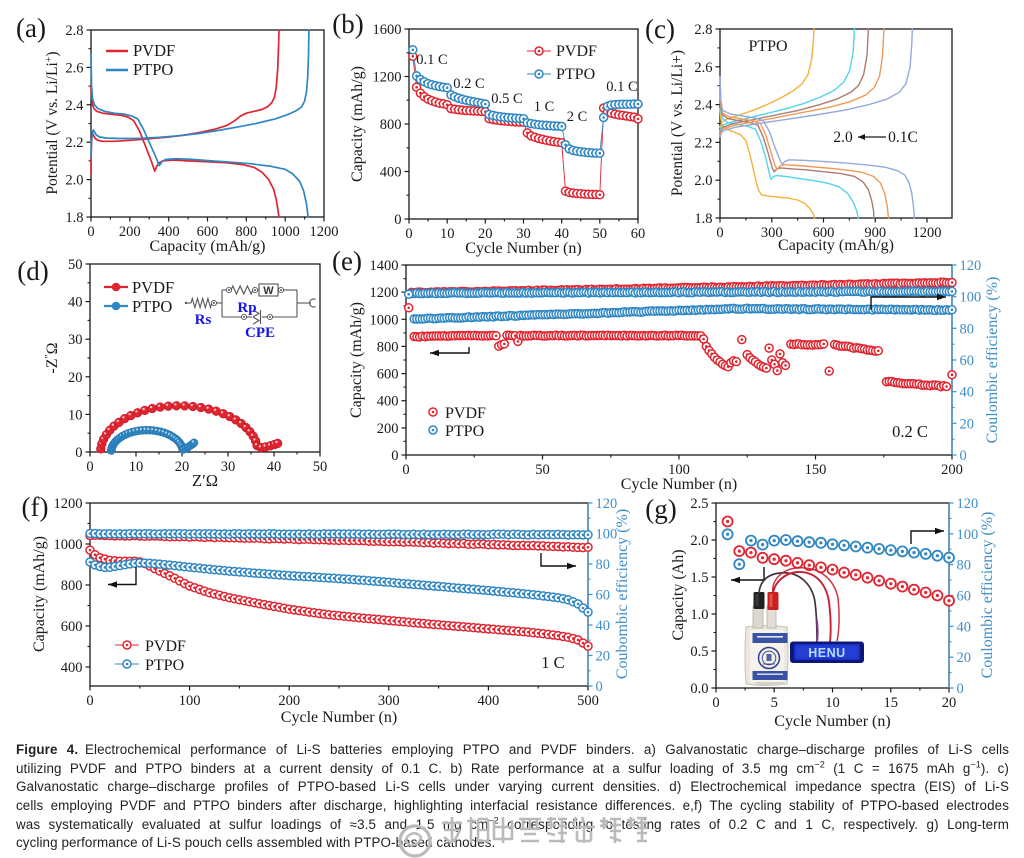 This screenshot has width=1024, height=858. Describe the element at coordinates (53, 122) in the screenshot. I see `svg-text: Potential (V vs. Li/Li+)` at that location.